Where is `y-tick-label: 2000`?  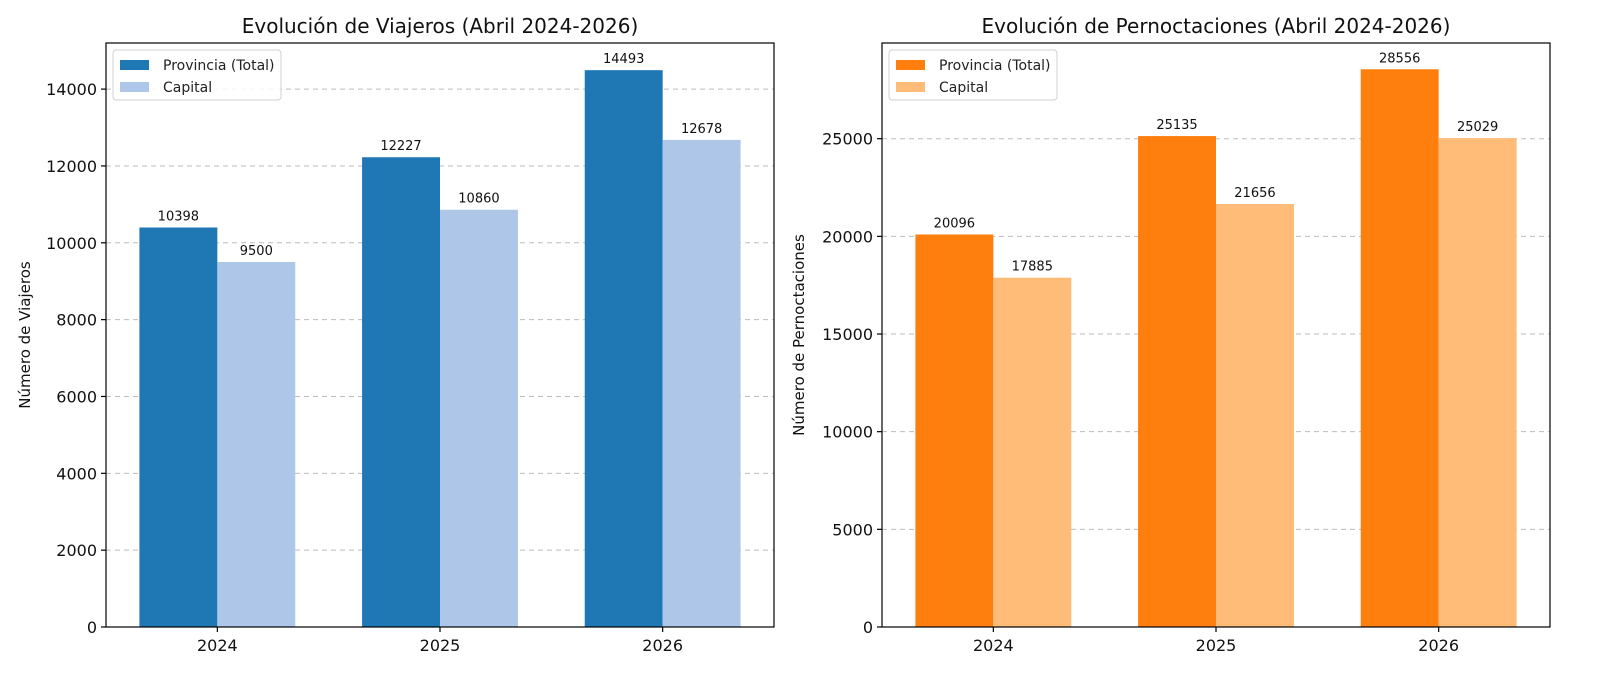 y-tick-label: 2000 is located at coordinates (76, 550).